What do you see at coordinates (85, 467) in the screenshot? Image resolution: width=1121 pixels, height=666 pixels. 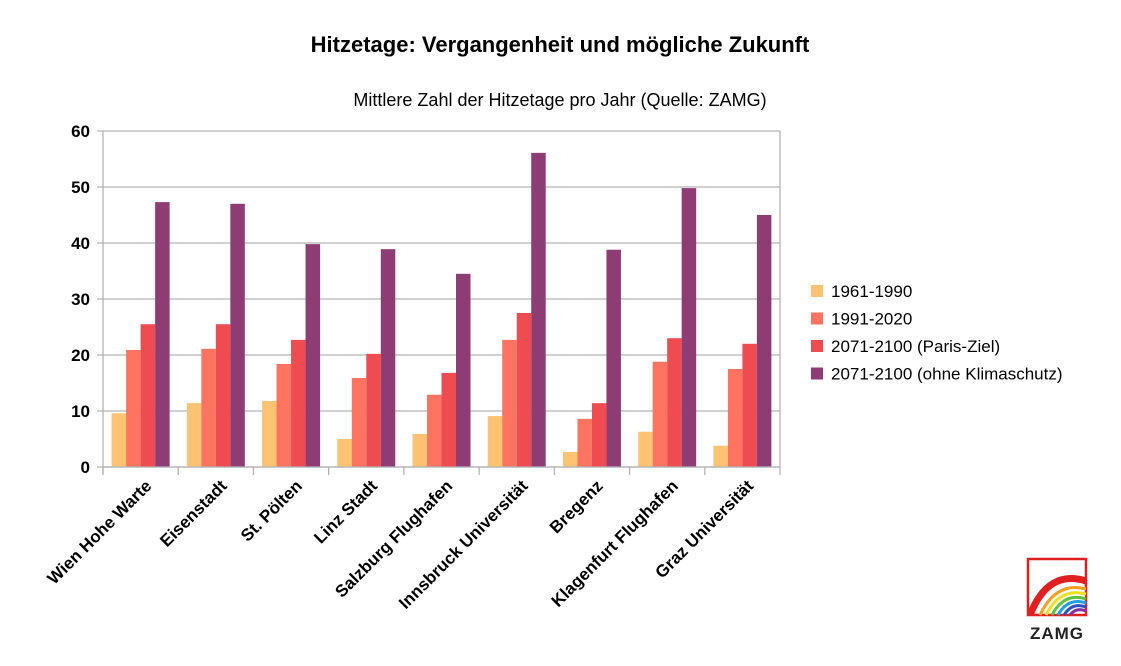 I see `y-tick-label: 0` at bounding box center [85, 467].